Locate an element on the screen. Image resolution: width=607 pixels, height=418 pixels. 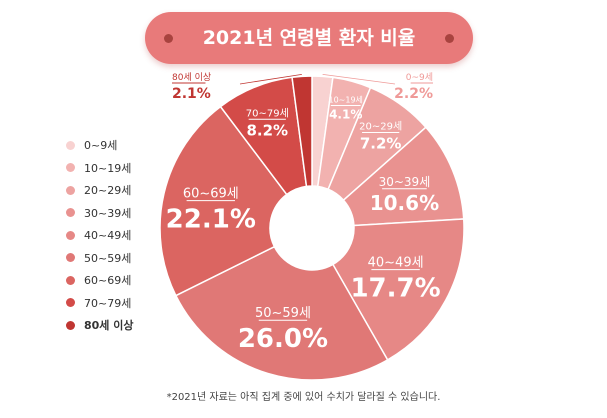
legend-item: 50~59세 is located at coordinates (100, 258).